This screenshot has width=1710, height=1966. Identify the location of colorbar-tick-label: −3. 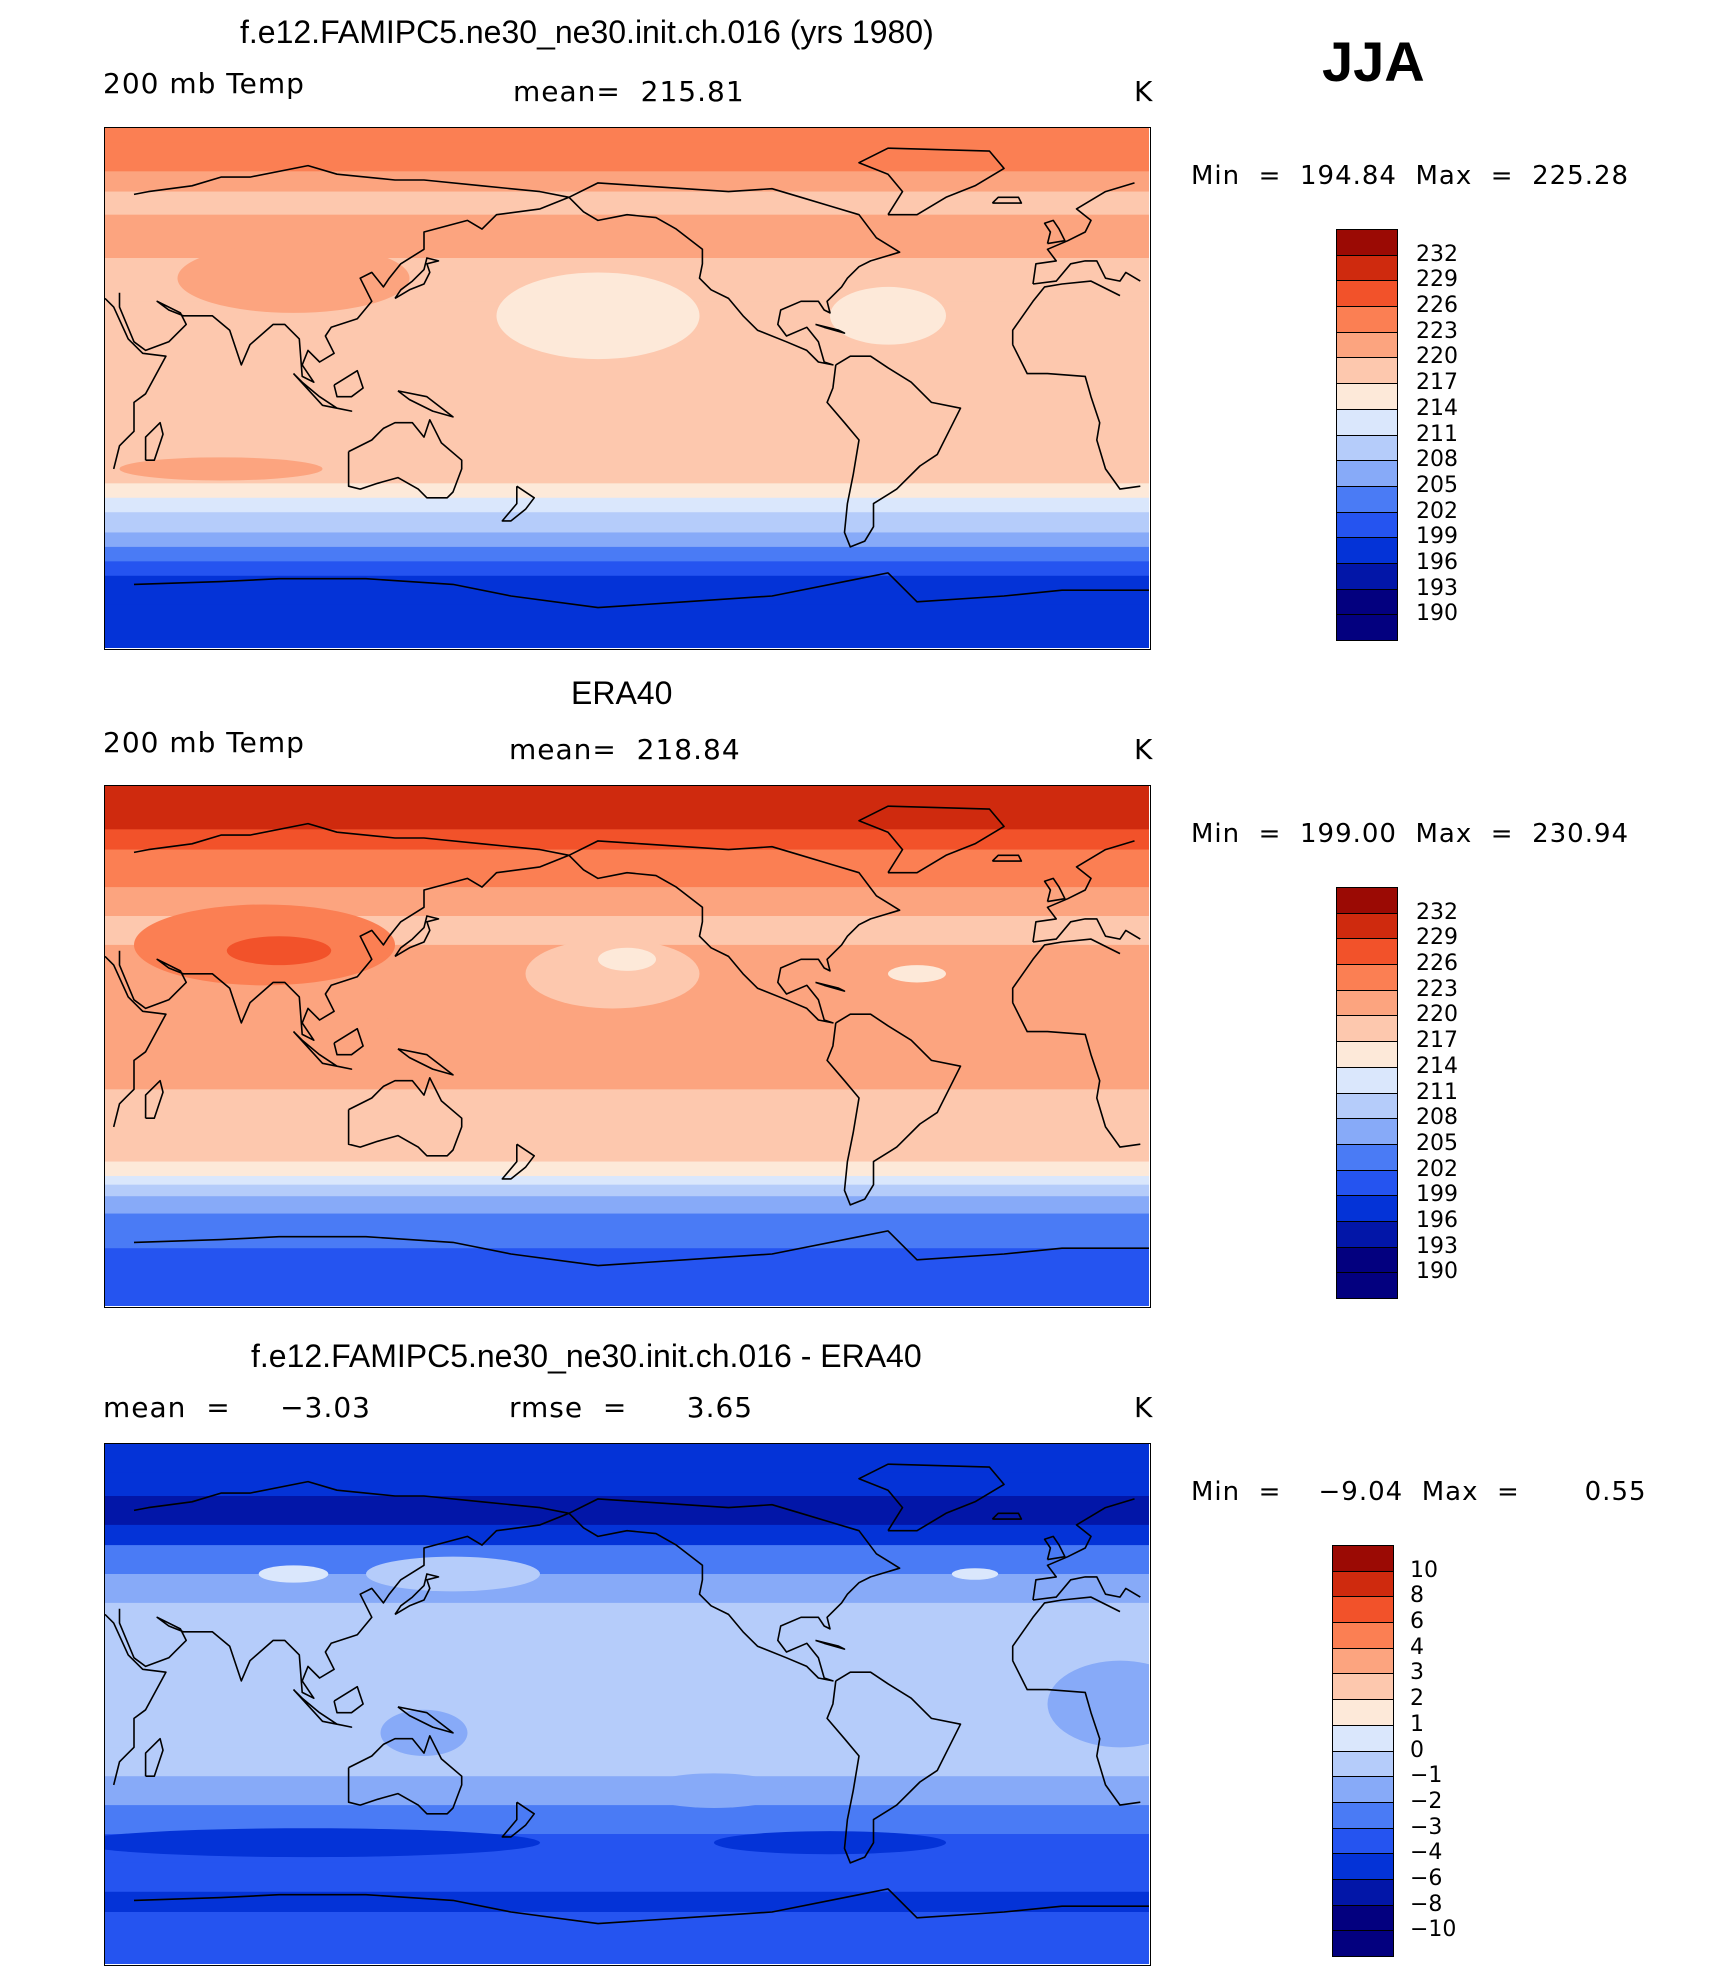
(1426, 1827).